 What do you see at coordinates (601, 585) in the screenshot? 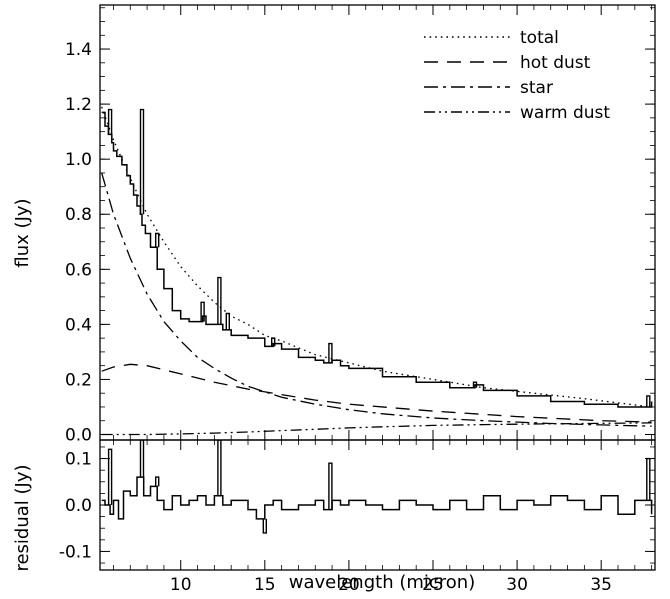
I see `x-tick-label: 35` at bounding box center [601, 585].